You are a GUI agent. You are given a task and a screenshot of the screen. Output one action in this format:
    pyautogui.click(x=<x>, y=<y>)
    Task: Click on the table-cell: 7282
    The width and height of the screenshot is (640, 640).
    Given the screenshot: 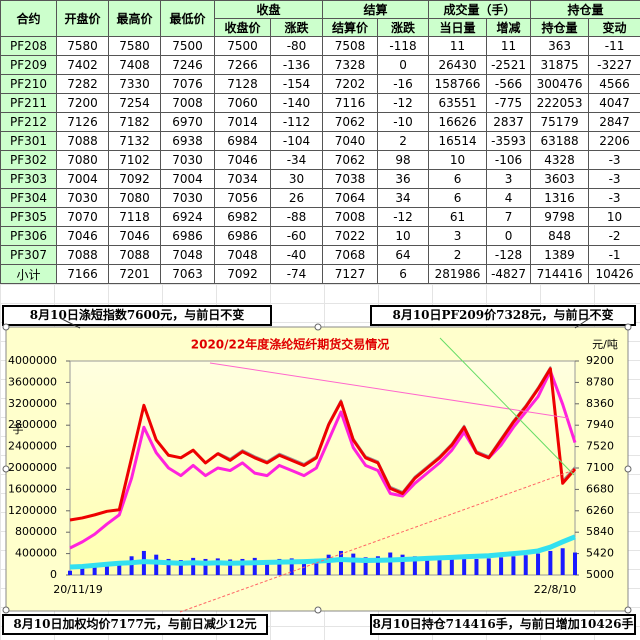 What is the action you would take?
    pyautogui.click(x=82, y=84)
    